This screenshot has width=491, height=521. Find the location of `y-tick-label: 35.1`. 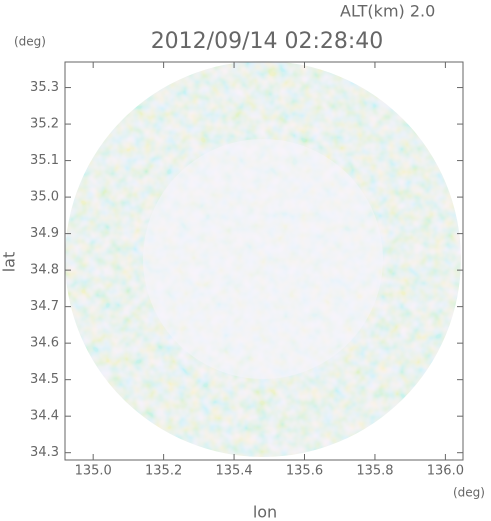

y-tick-label: 35.1 is located at coordinates (44, 160).